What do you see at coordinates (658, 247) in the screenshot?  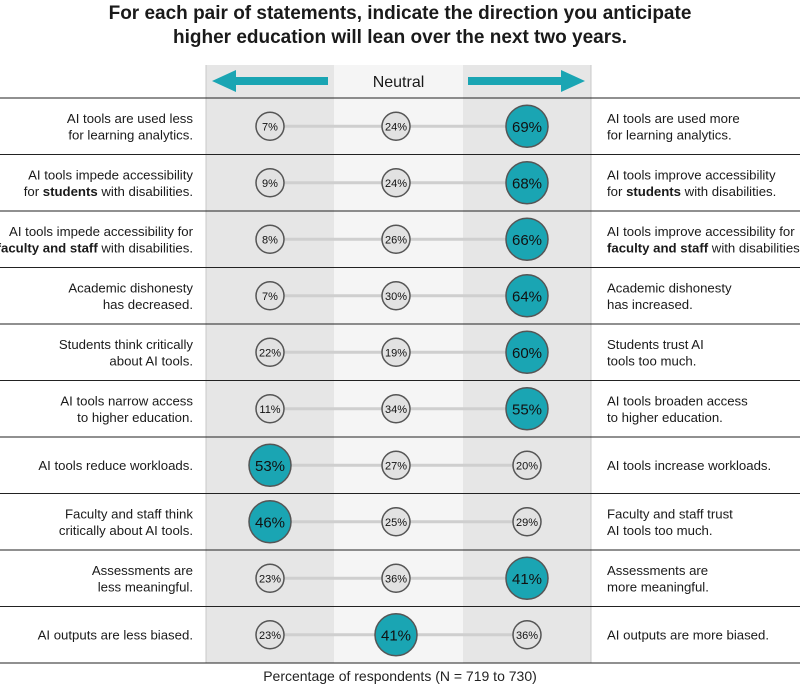 I see `right-statement-segment: faculty and staff` at bounding box center [658, 247].